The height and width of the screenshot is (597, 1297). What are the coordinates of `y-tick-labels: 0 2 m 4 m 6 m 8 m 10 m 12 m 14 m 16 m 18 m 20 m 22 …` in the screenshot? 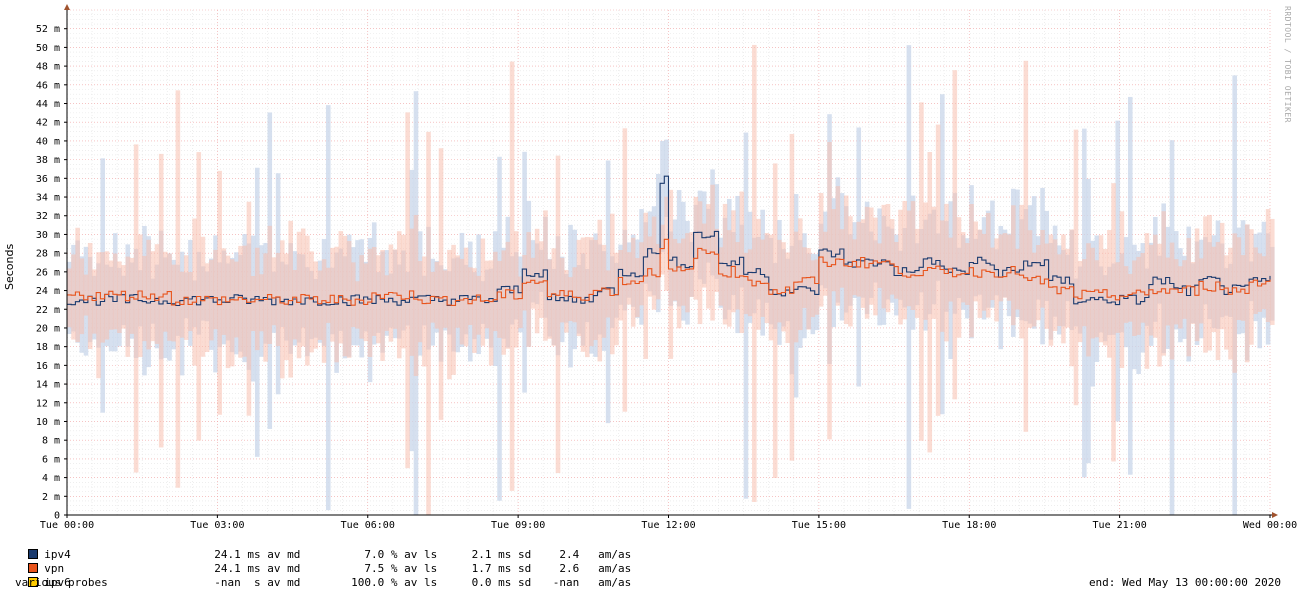 It's located at (51, 273).